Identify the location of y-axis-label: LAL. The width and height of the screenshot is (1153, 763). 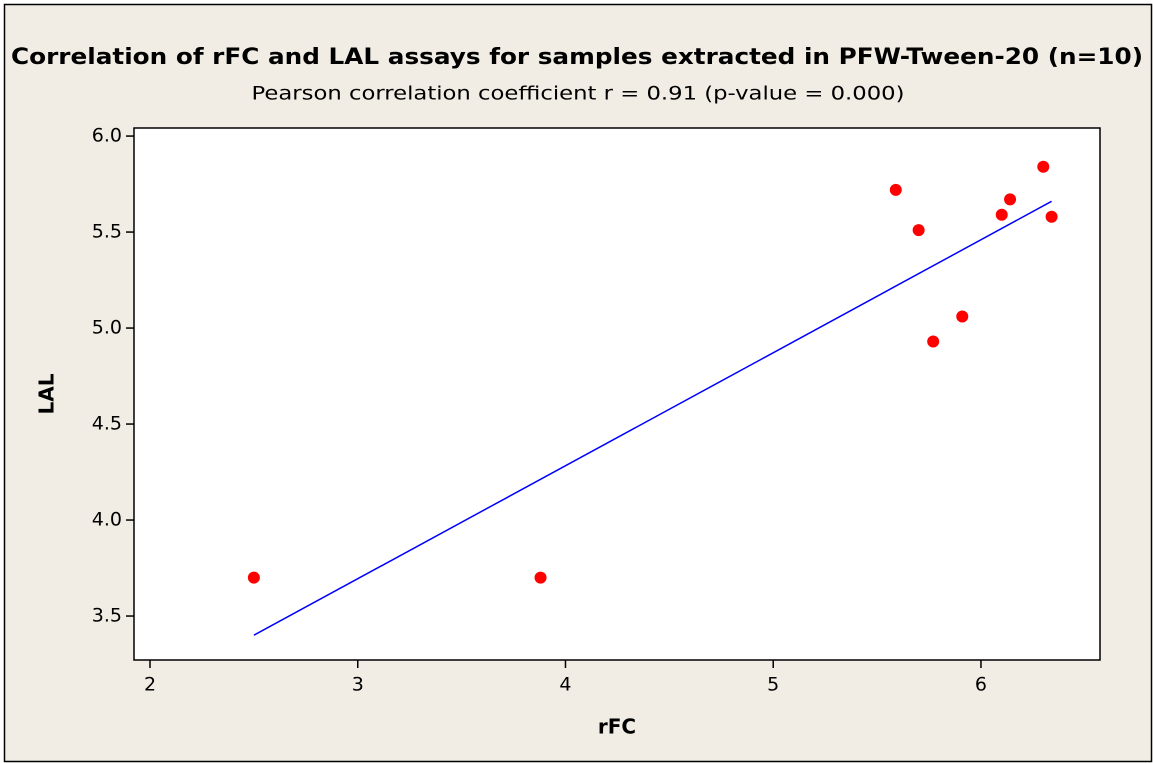
(47, 393).